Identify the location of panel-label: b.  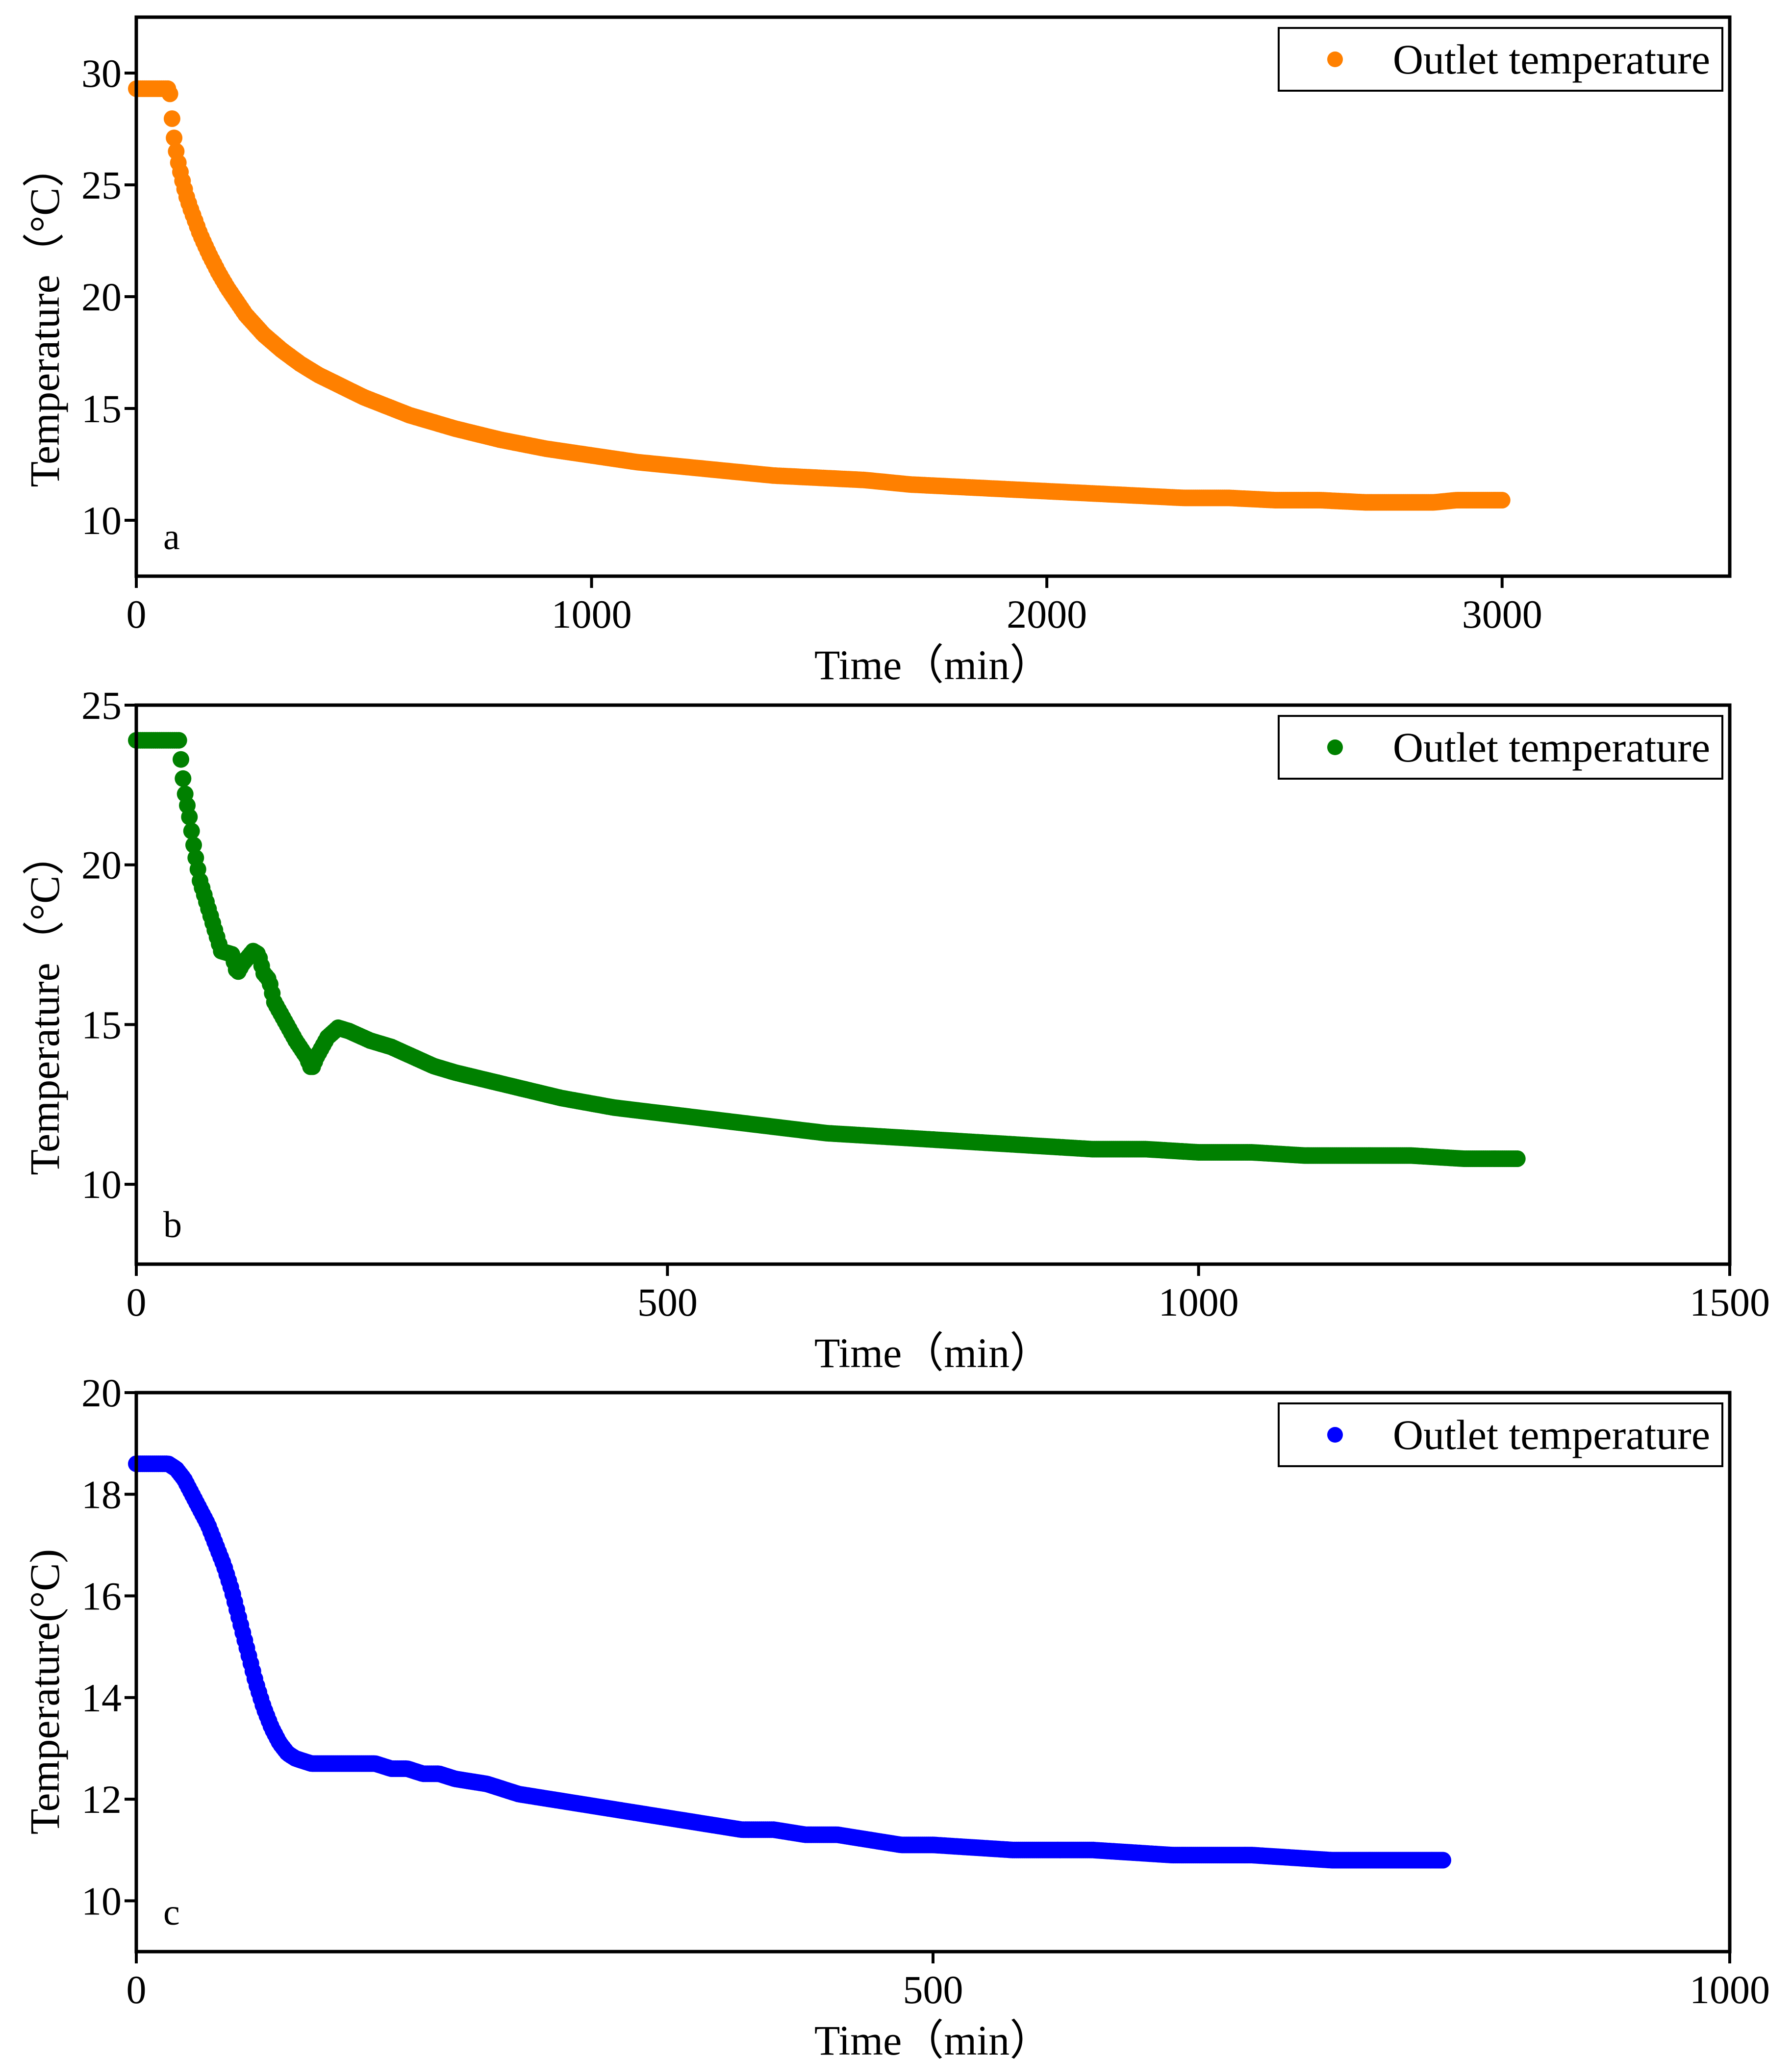
(172, 1225).